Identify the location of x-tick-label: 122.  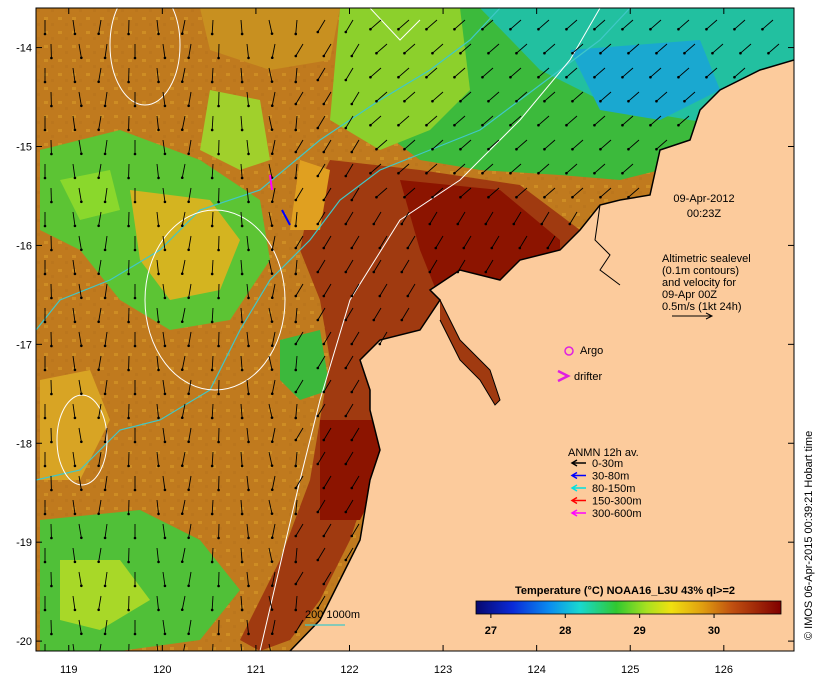
(349, 670).